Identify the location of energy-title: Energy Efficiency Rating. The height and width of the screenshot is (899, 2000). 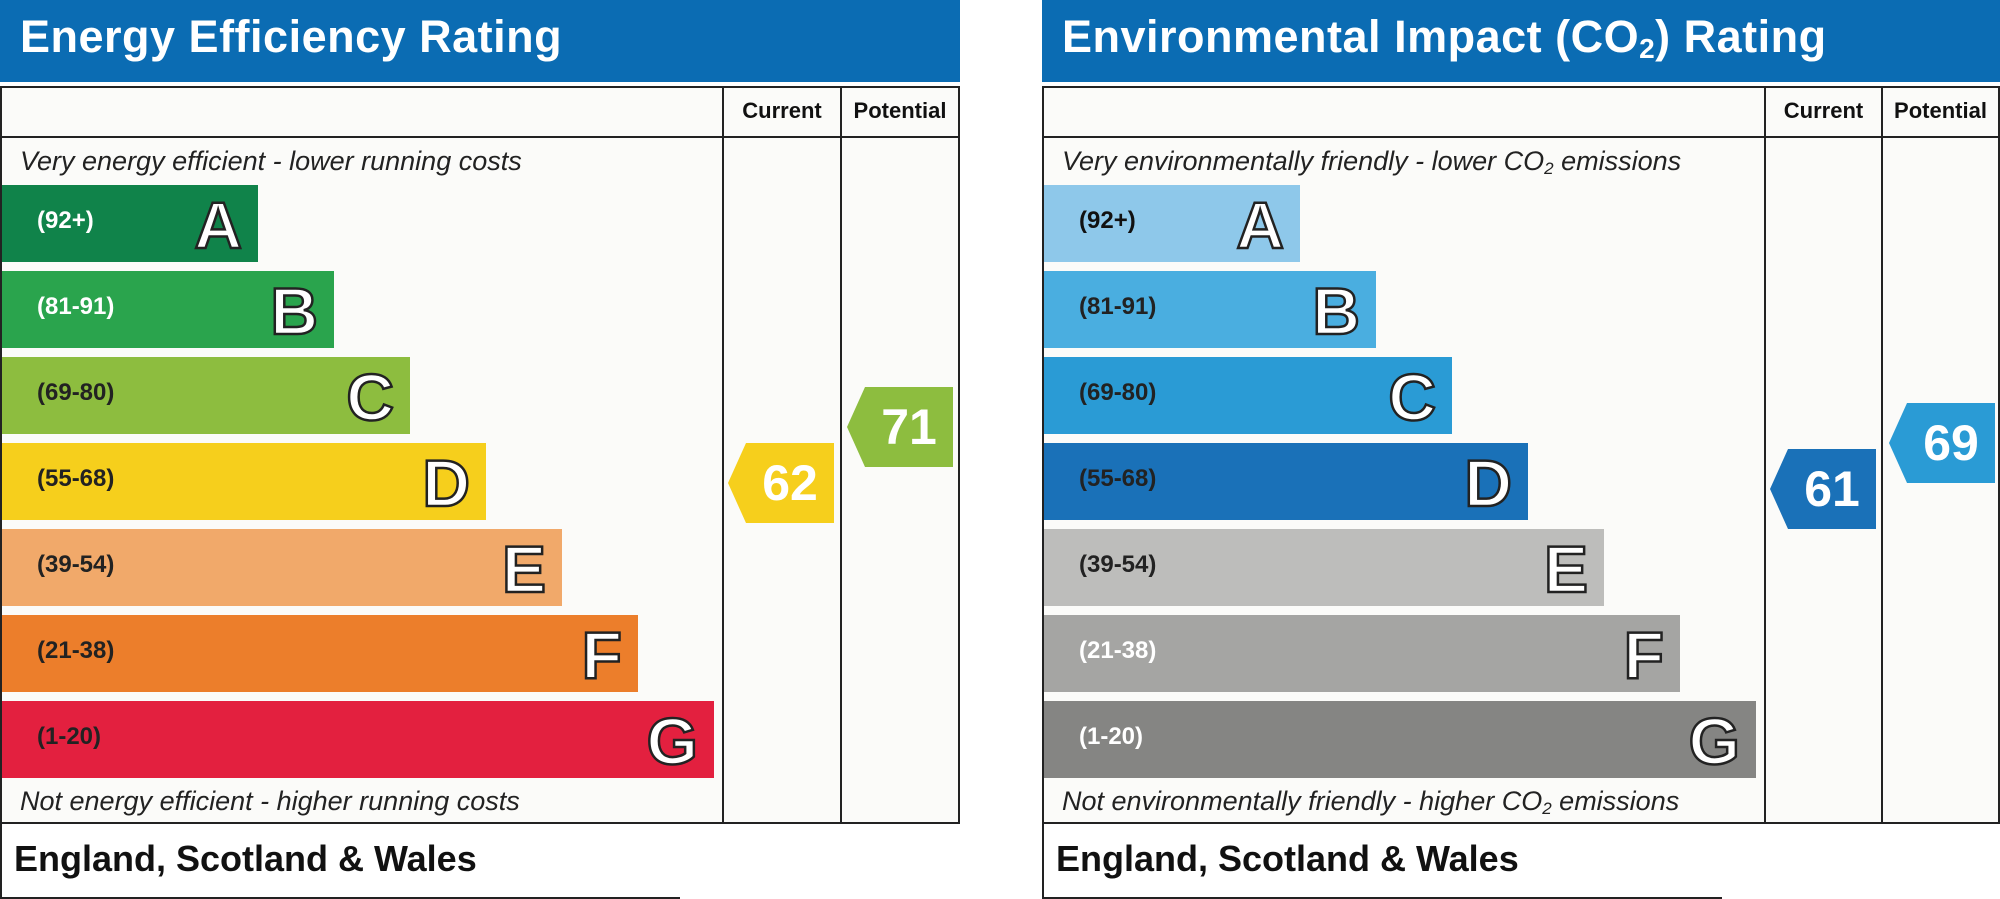
(291, 36).